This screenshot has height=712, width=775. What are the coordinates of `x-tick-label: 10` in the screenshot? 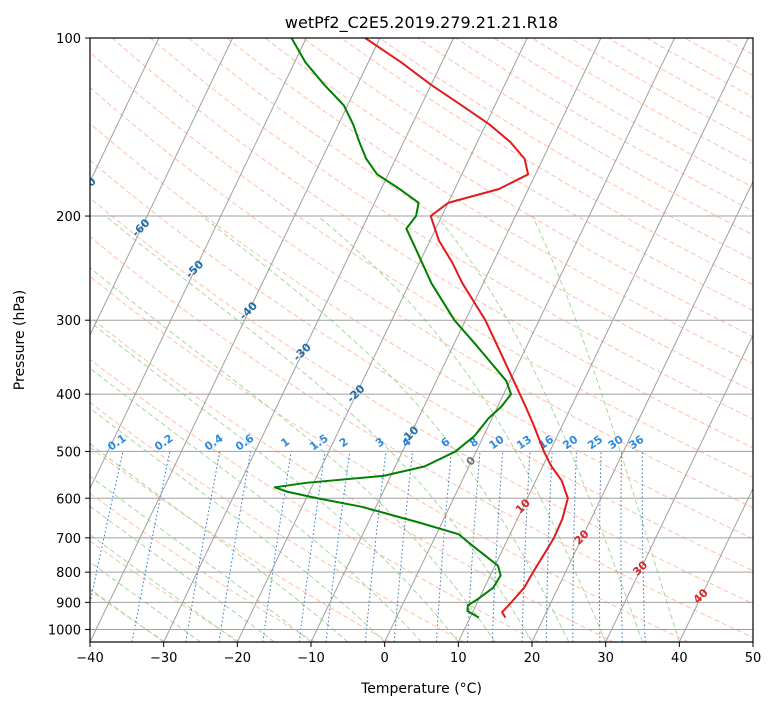 It's located at (458, 658).